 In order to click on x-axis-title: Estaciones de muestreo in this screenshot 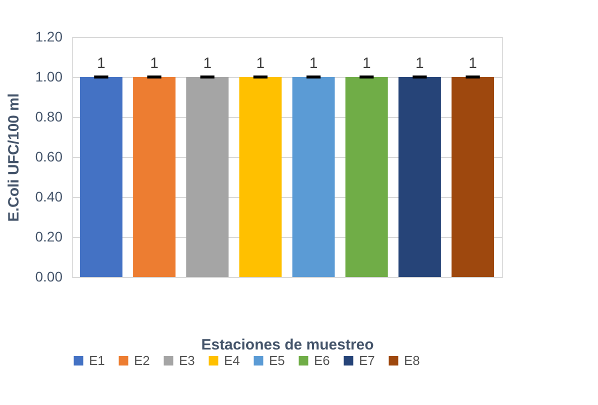, I will do `click(287, 345)`.